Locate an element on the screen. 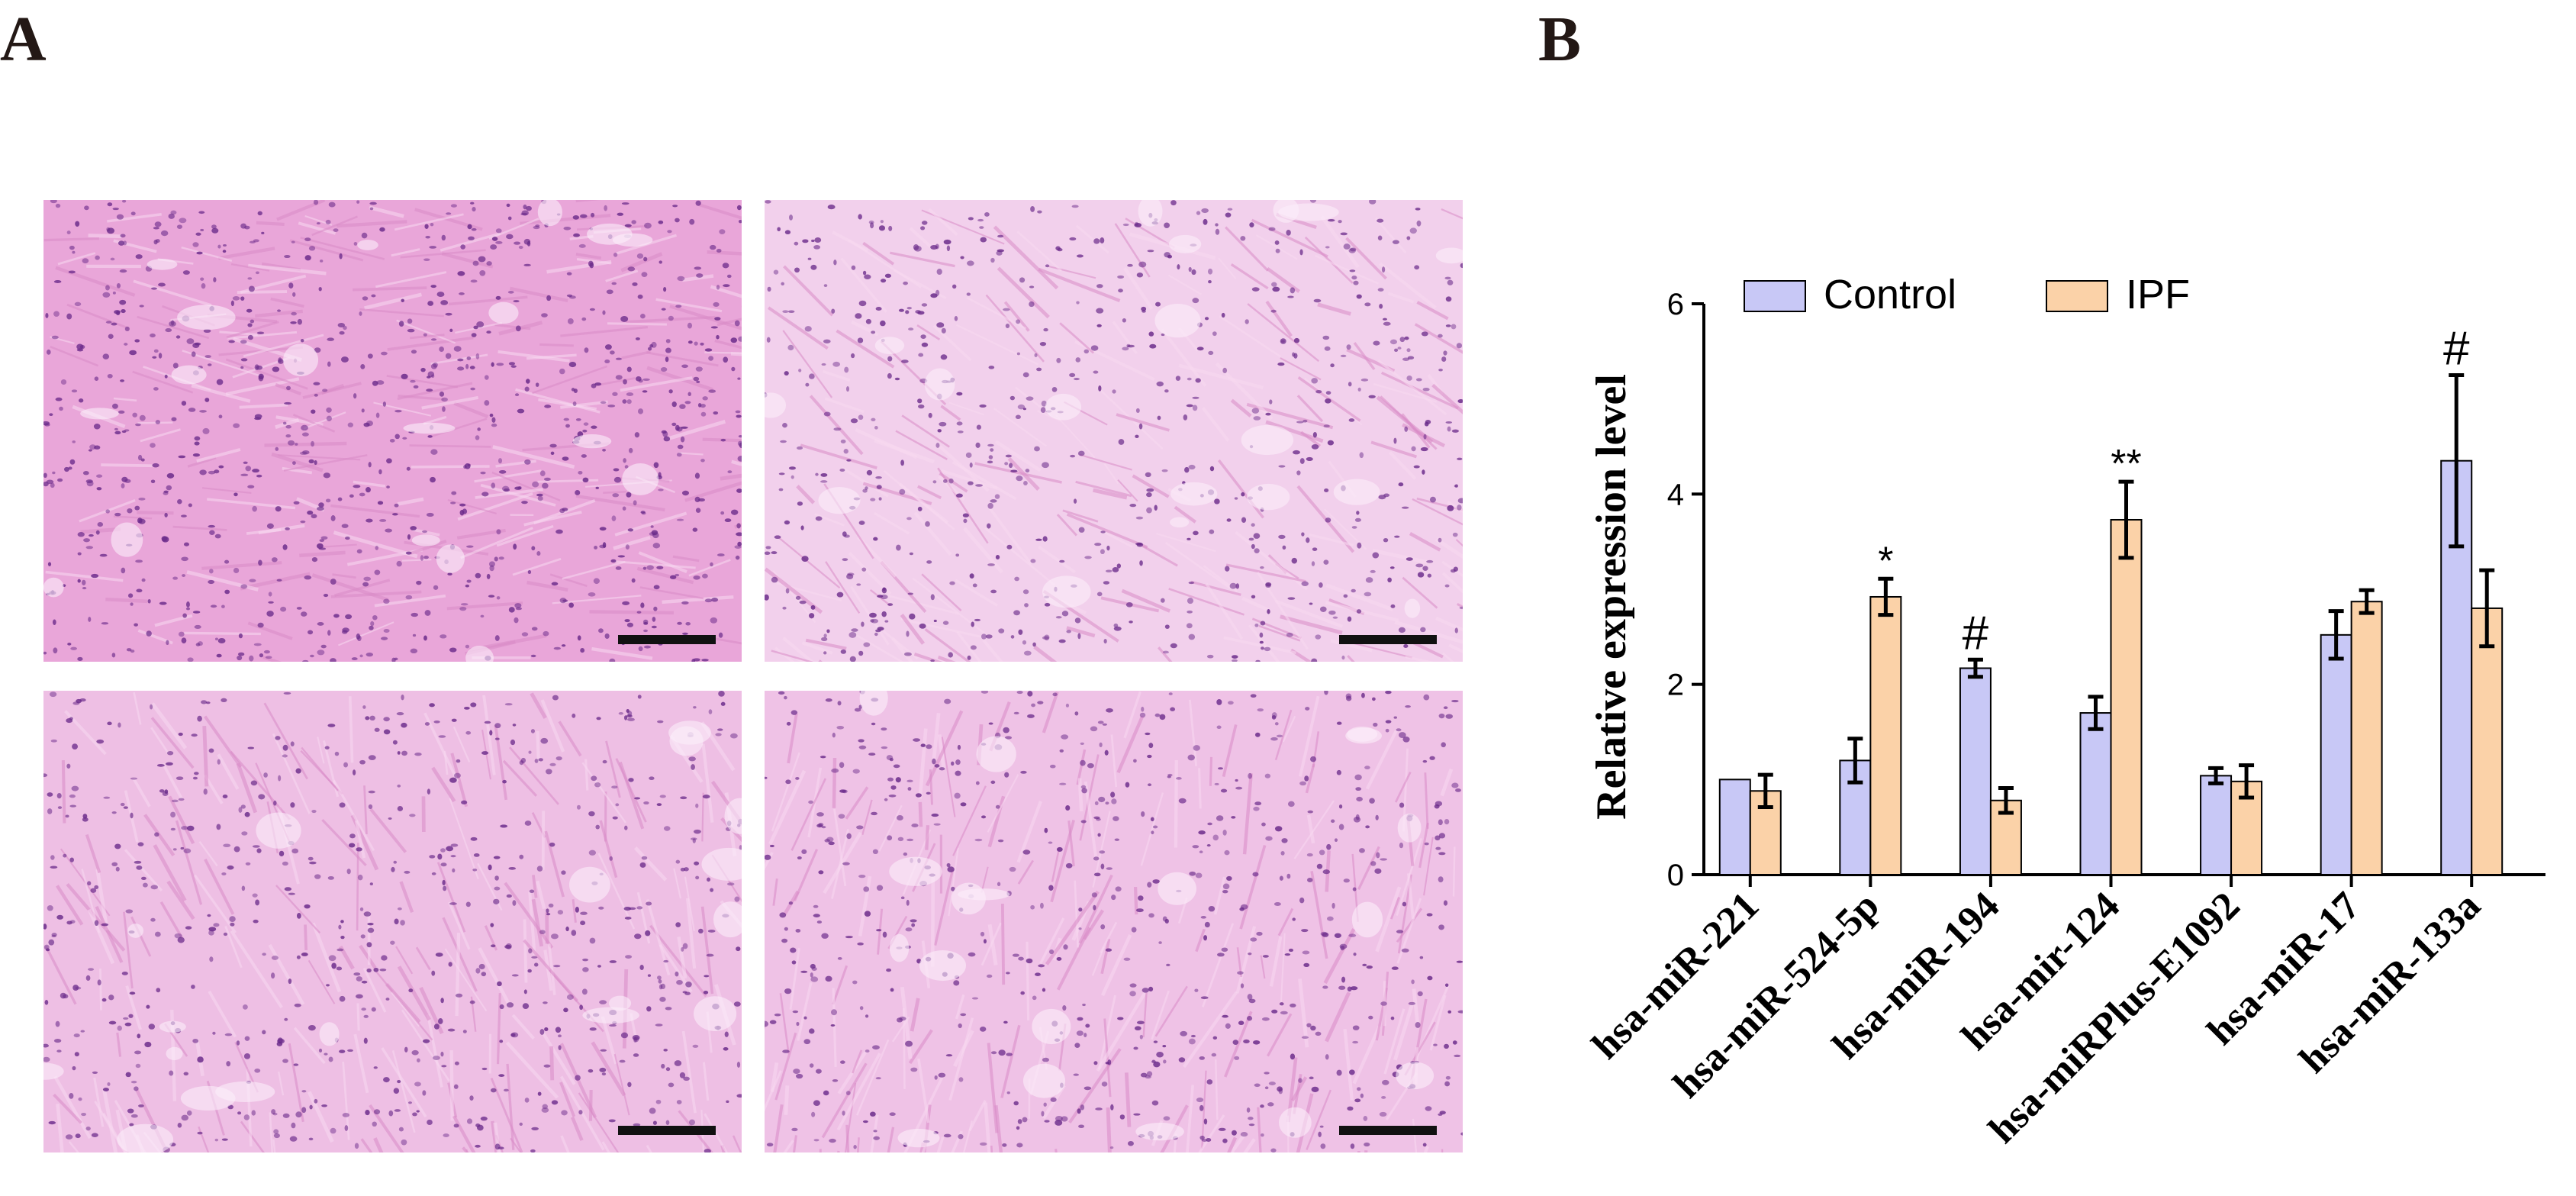 The height and width of the screenshot is (1196, 2576). micrograph-bottom-left-image is located at coordinates (392, 921).